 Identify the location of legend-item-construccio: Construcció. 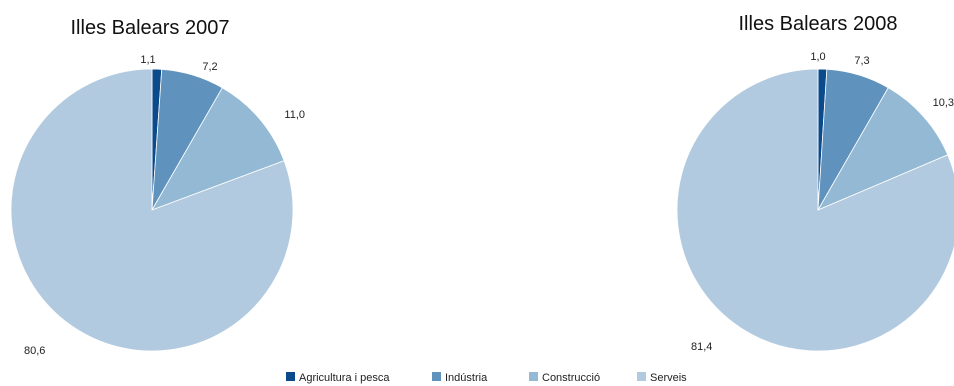
(564, 378).